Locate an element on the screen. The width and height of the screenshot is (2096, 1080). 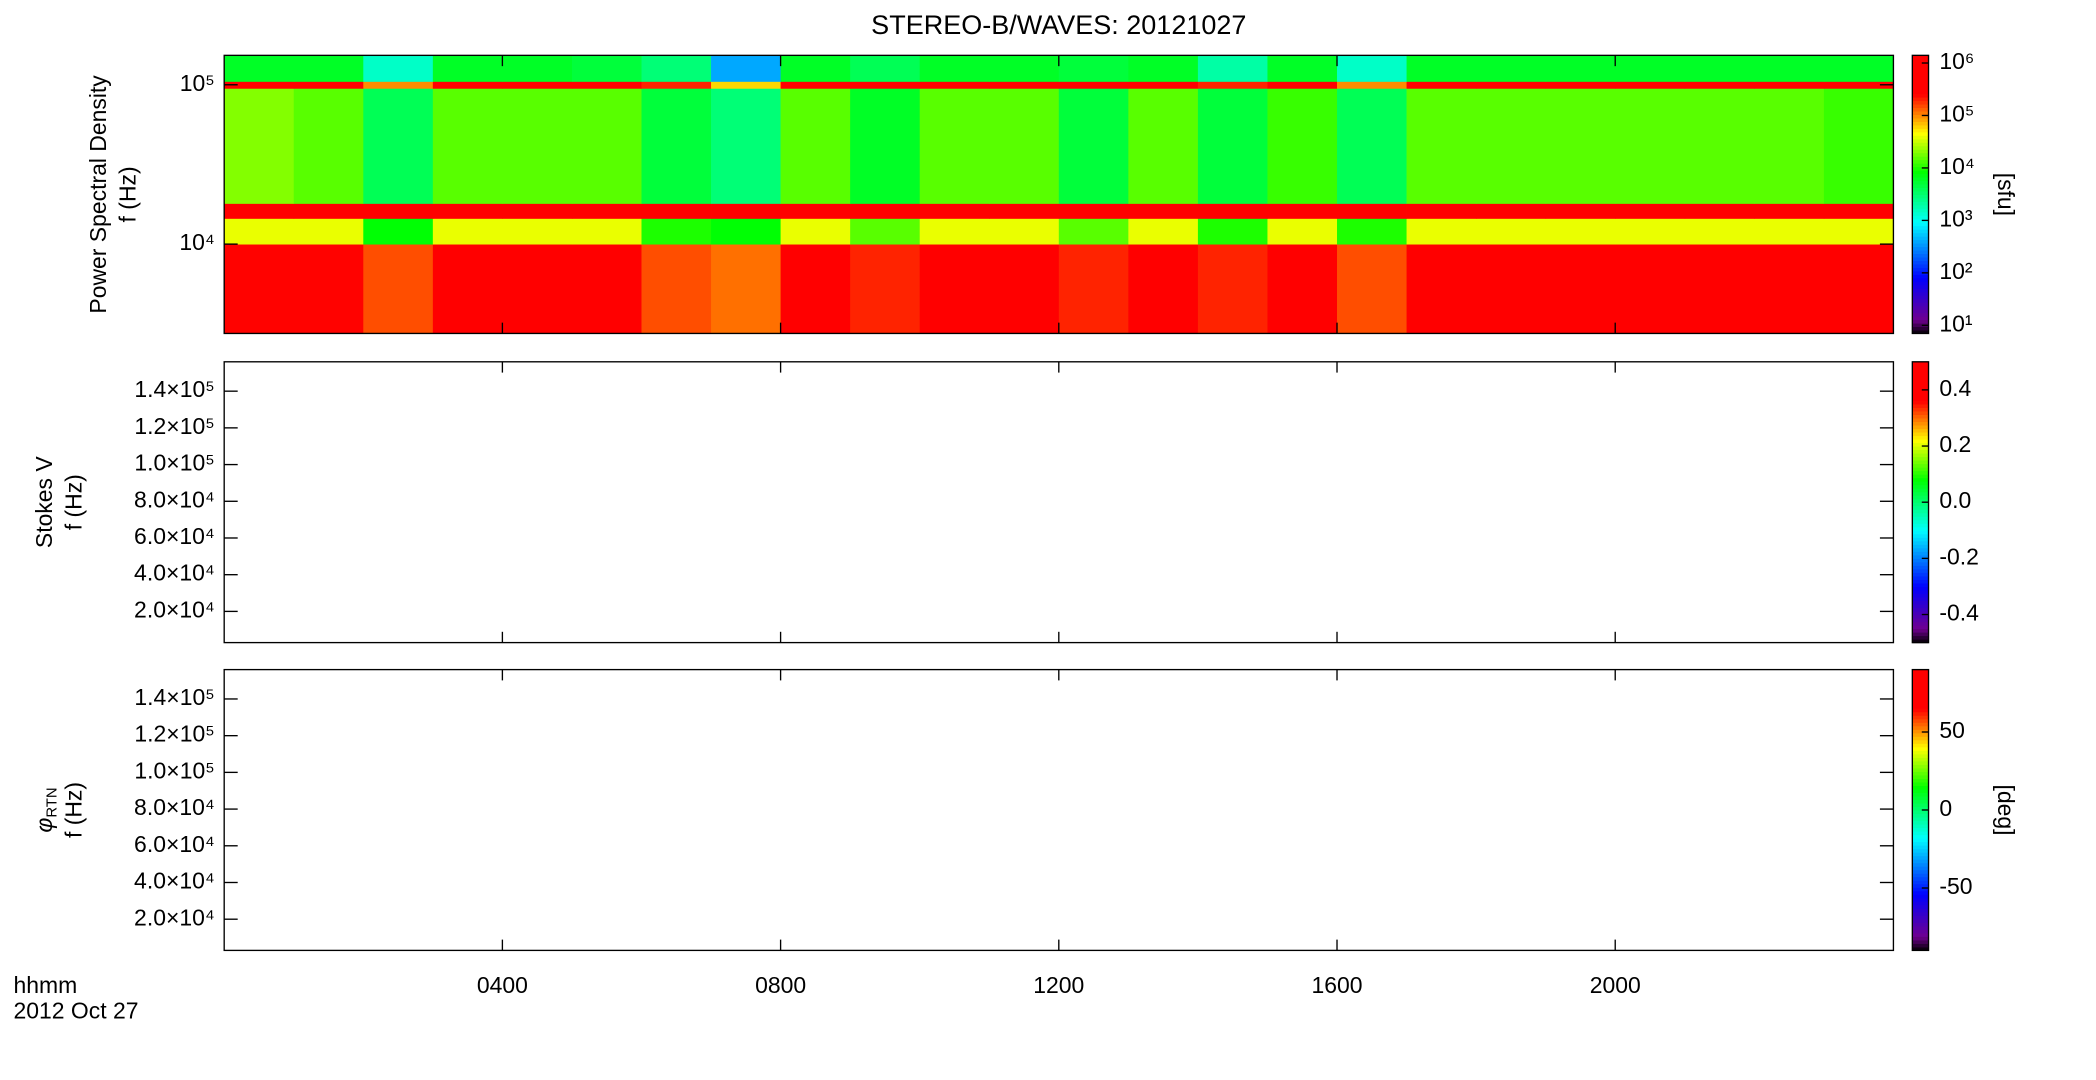
x-tick-label: 1200 is located at coordinates (1058, 985).